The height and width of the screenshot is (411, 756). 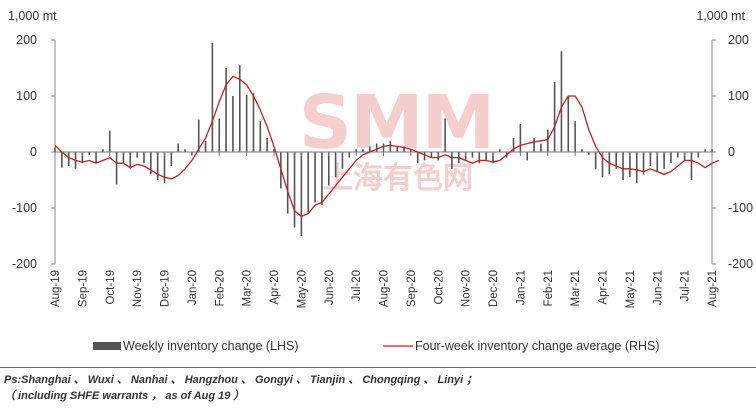 I want to click on left-y-axis: 200 100 0 -100 -200, so click(x=34, y=152).